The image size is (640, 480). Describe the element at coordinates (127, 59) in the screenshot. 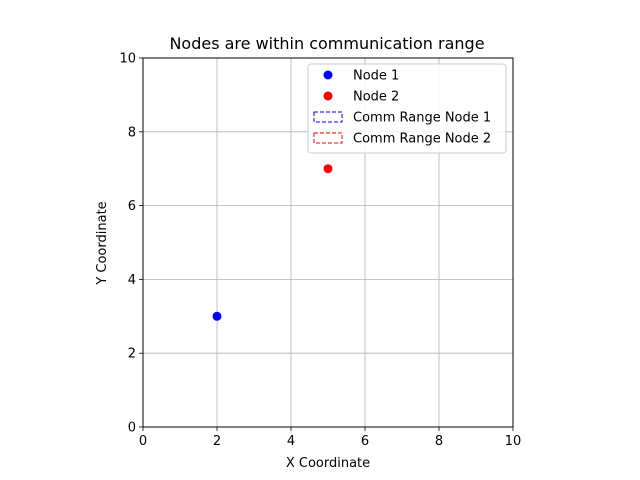

I see `y-tick-label: 10` at that location.